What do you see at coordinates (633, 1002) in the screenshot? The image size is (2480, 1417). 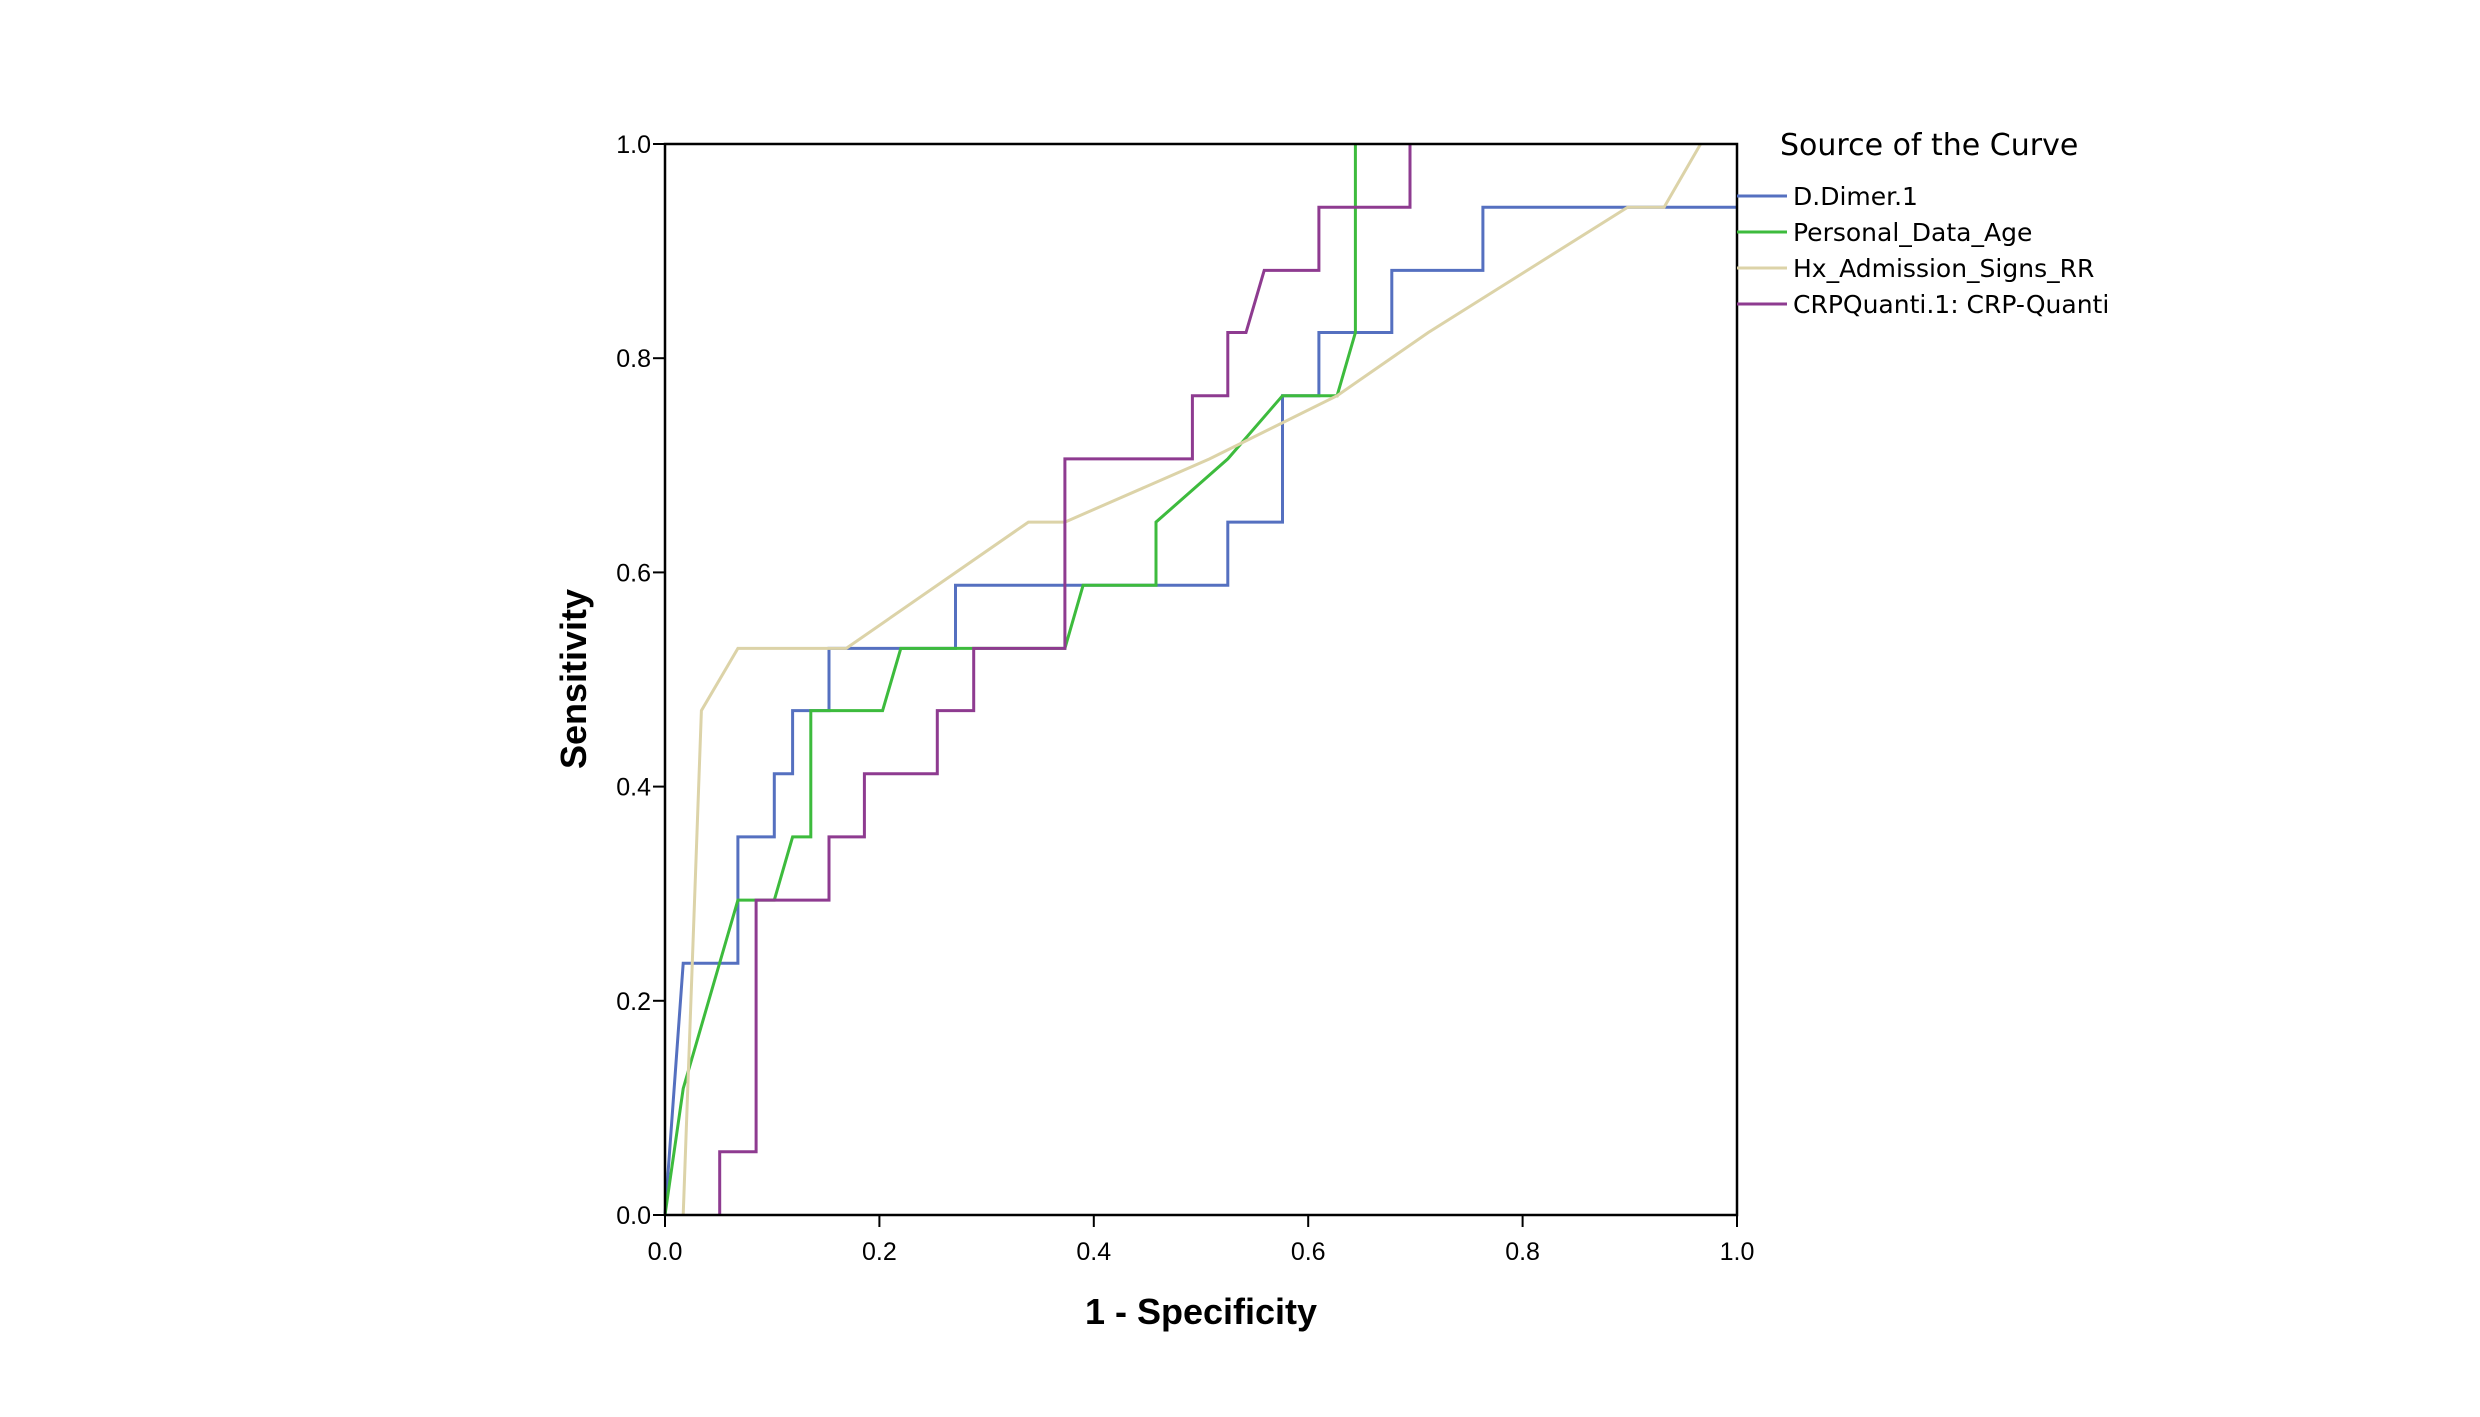 I see `y-tick-label: 0.2` at bounding box center [633, 1002].